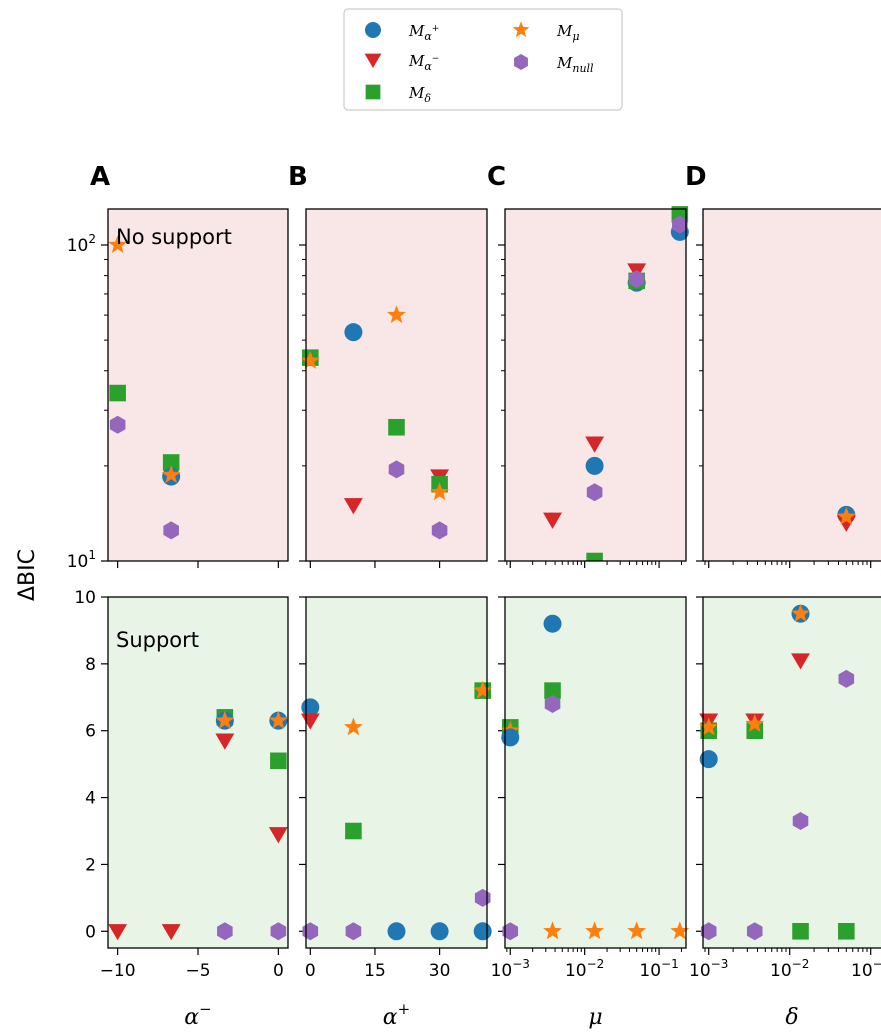 The height and width of the screenshot is (1035, 881). What do you see at coordinates (658, 969) in the screenshot?
I see `x-tick-label: 10⁻¹` at bounding box center [658, 969].